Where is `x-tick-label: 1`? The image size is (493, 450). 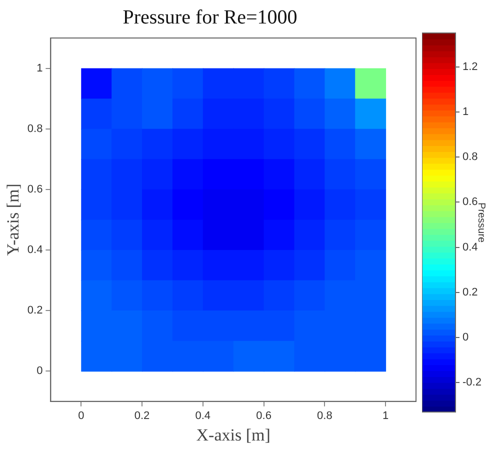 x-tick-label: 1 is located at coordinates (385, 416).